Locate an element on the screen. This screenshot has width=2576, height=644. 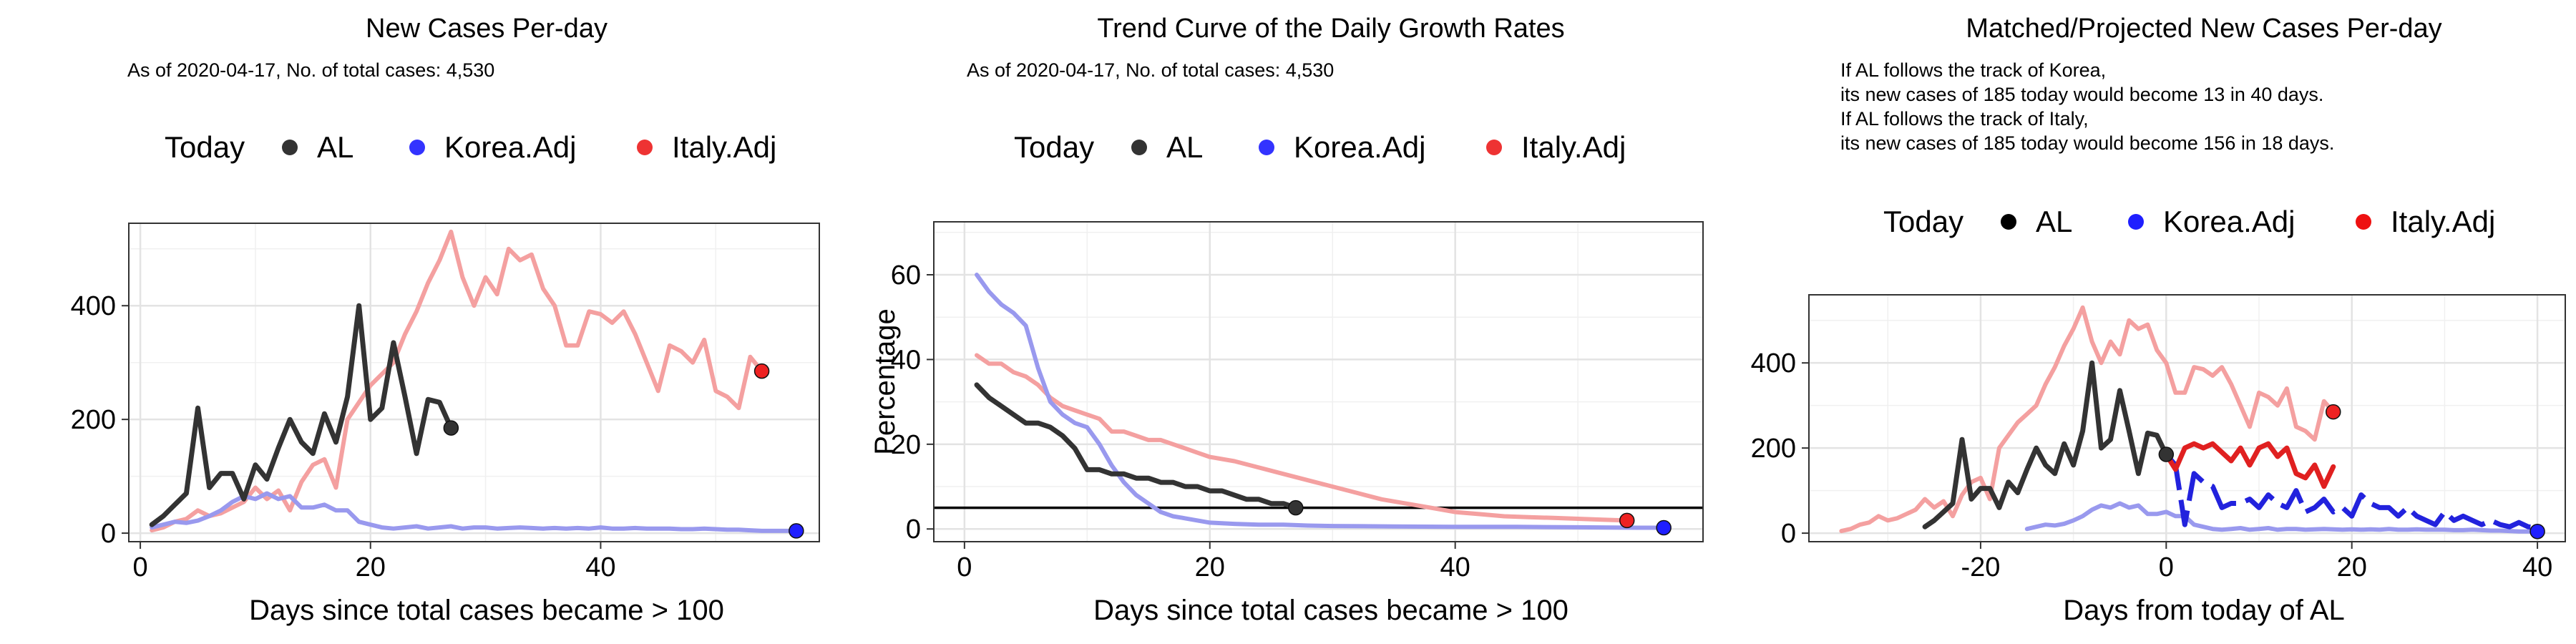
panel-title: Matched/Projected New Cases Per-day is located at coordinates (2203, 29).